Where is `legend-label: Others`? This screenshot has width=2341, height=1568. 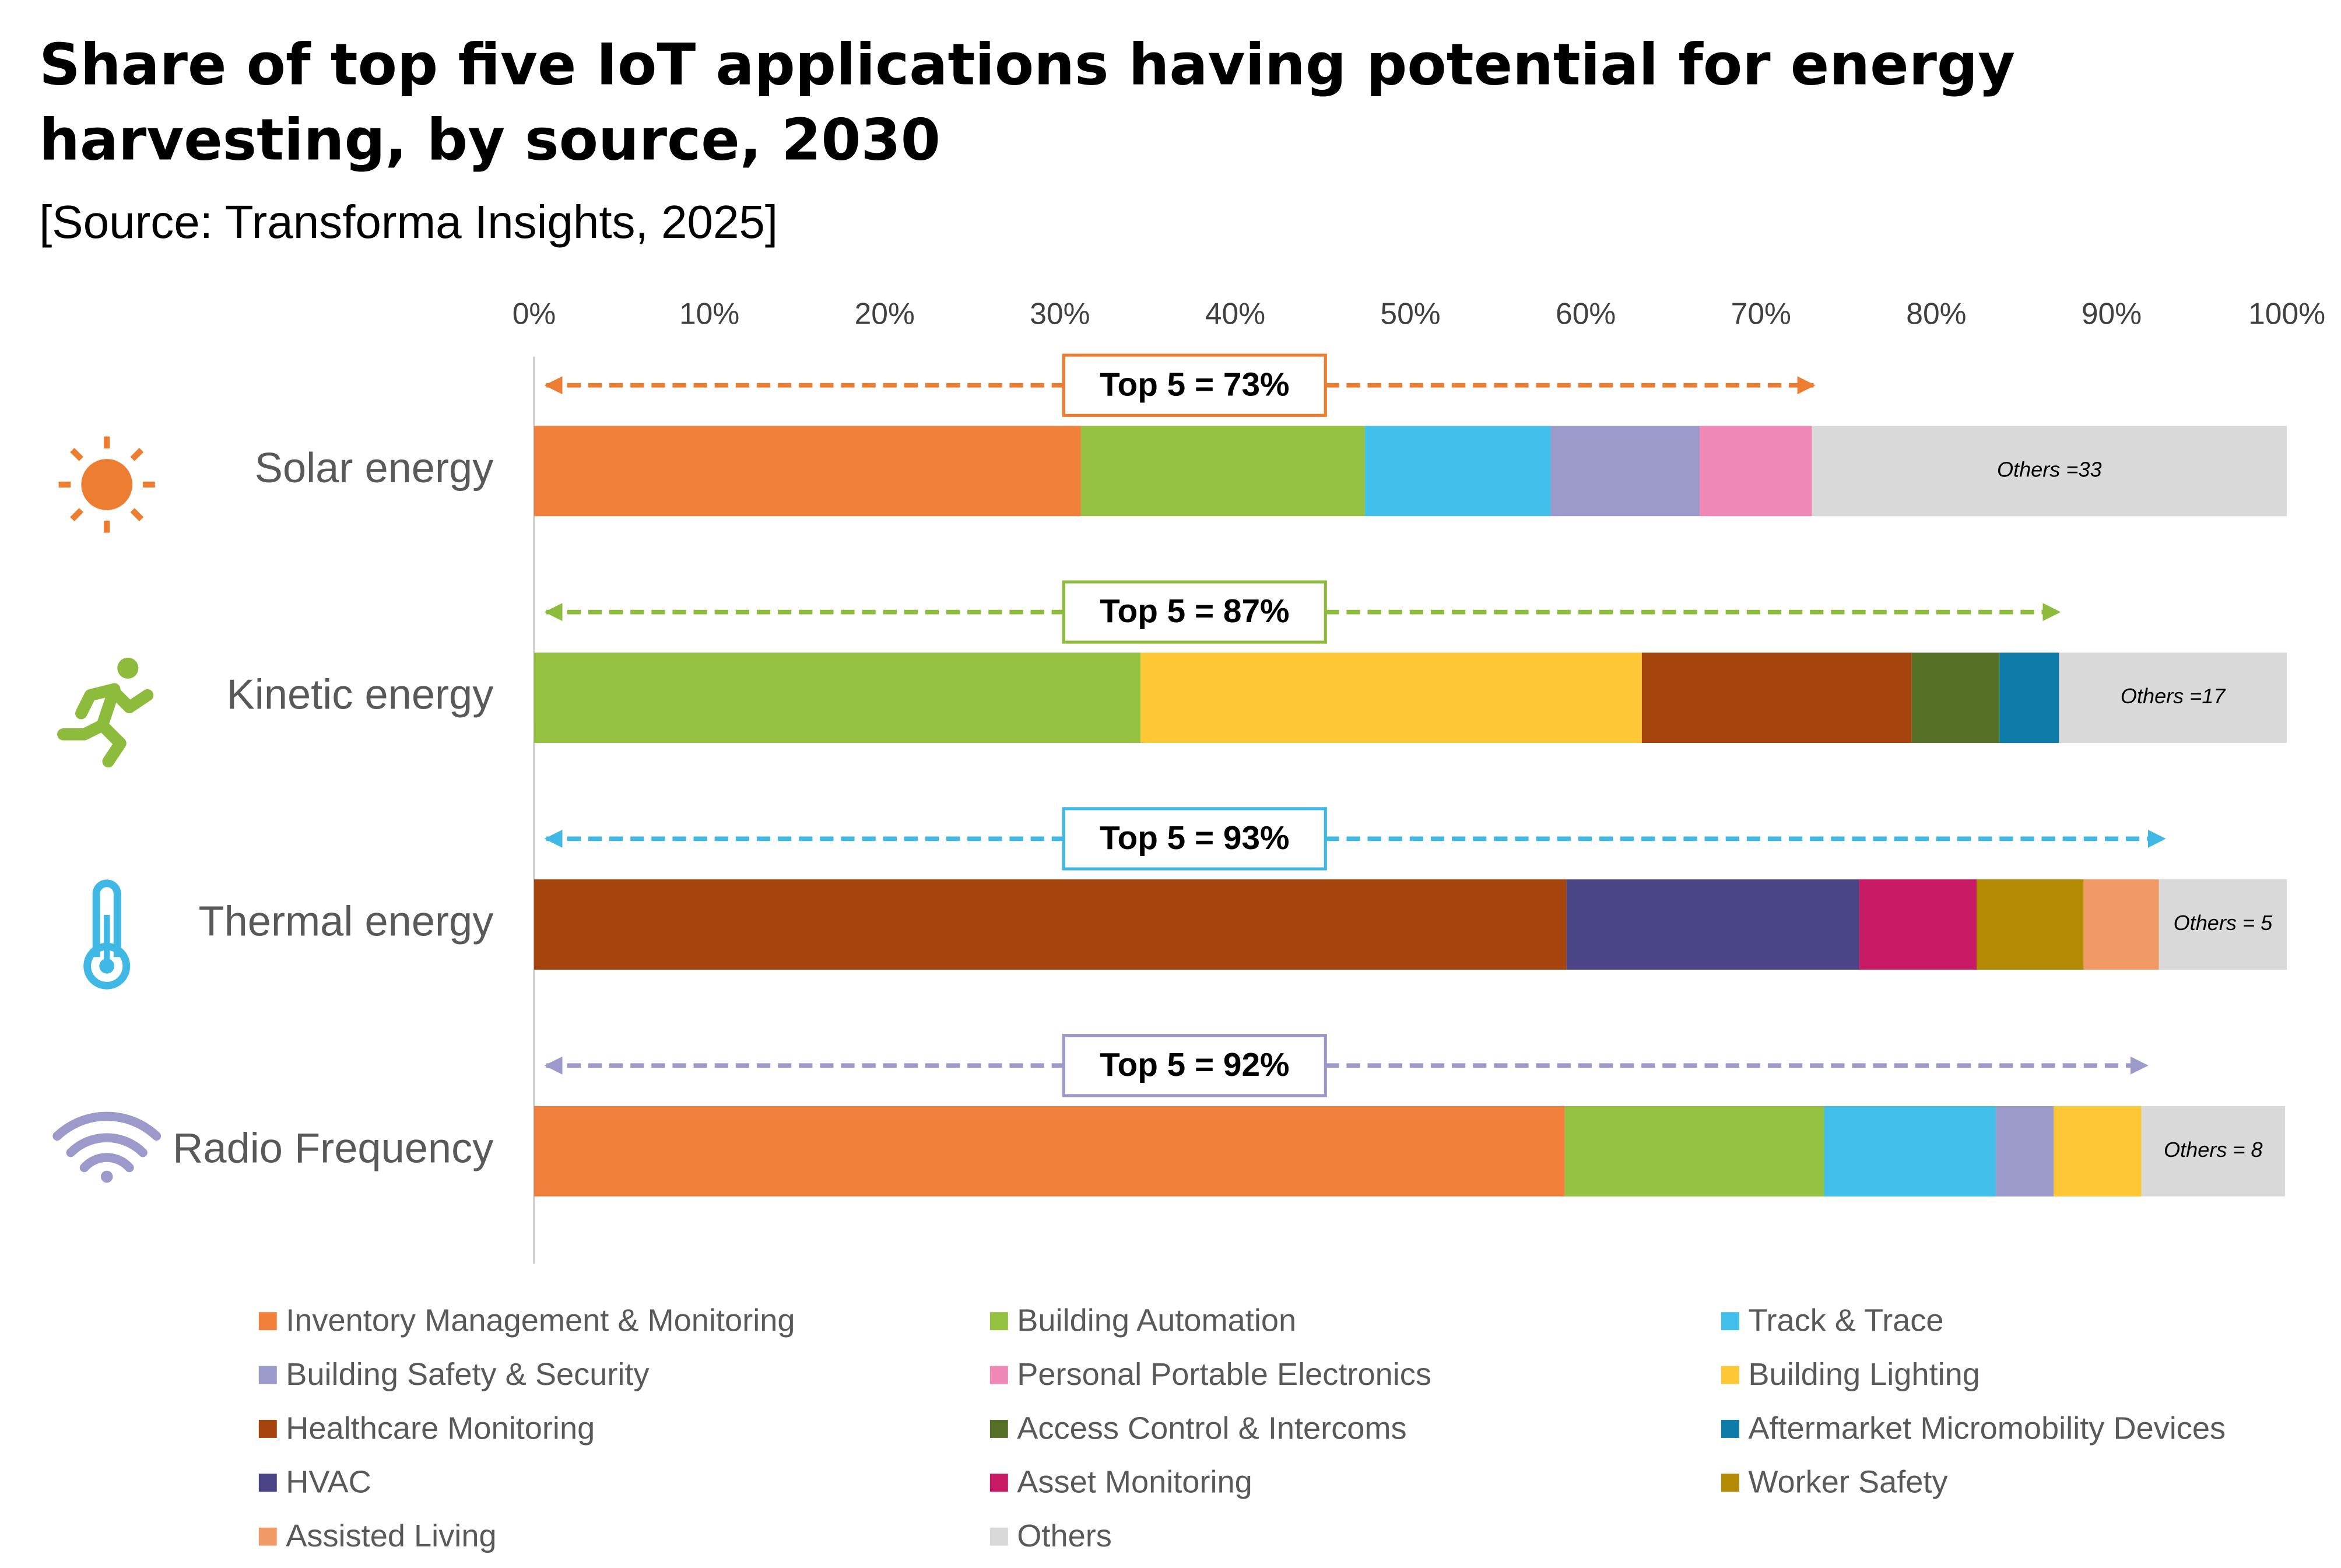 legend-label: Others is located at coordinates (1064, 1535).